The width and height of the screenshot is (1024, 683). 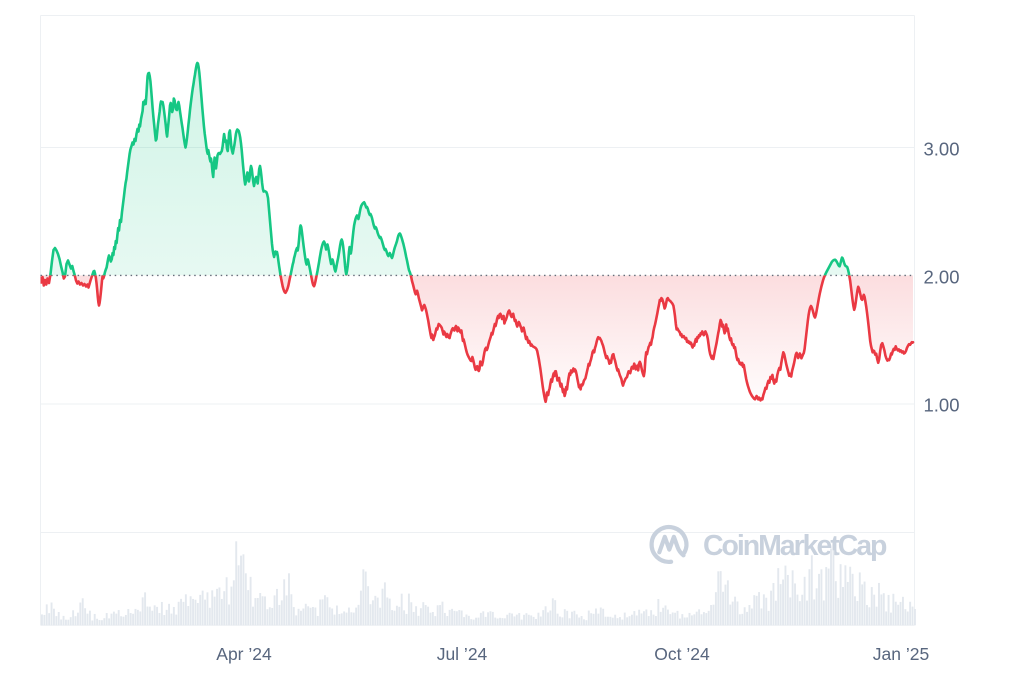 I want to click on svg-text: Jan ’25, so click(x=901, y=654).